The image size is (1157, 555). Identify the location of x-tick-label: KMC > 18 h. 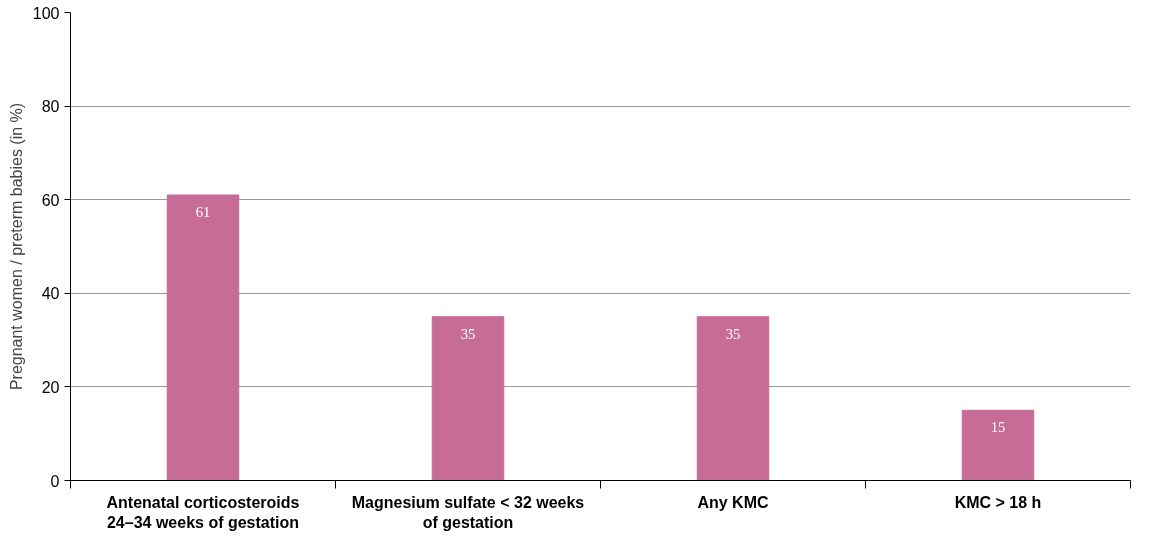
(998, 502).